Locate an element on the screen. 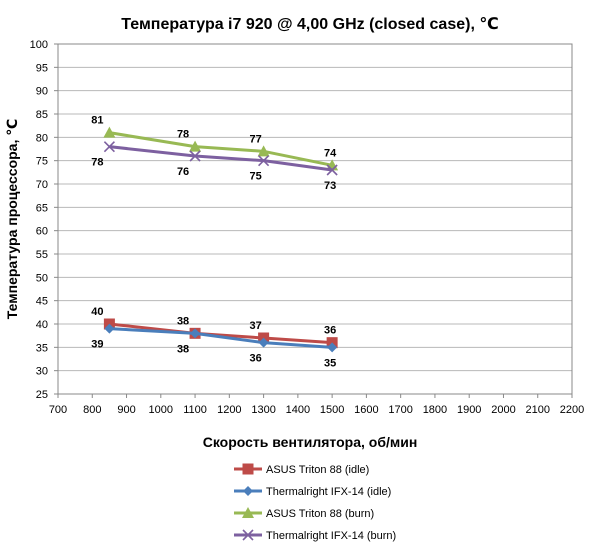 The height and width of the screenshot is (554, 590). legend-label: Thermalright IFX-14 (idle) is located at coordinates (328, 492).